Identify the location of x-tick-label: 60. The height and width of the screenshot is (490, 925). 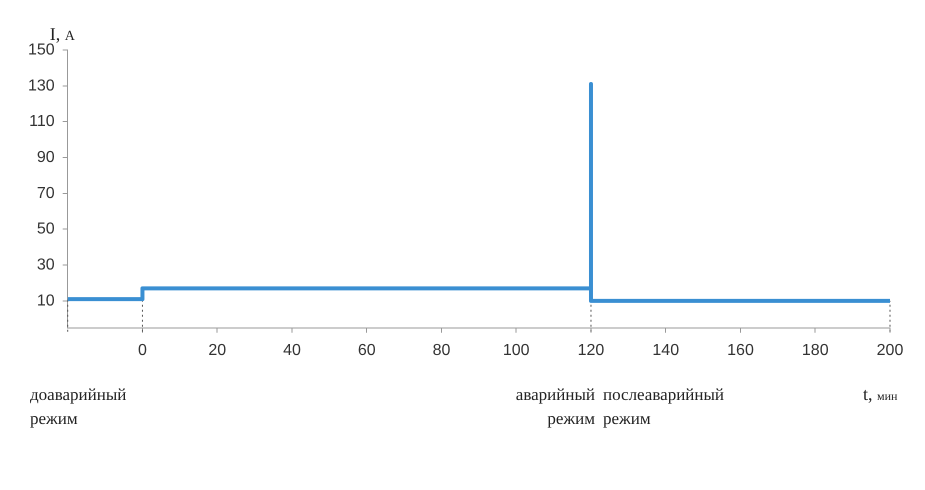
(367, 350).